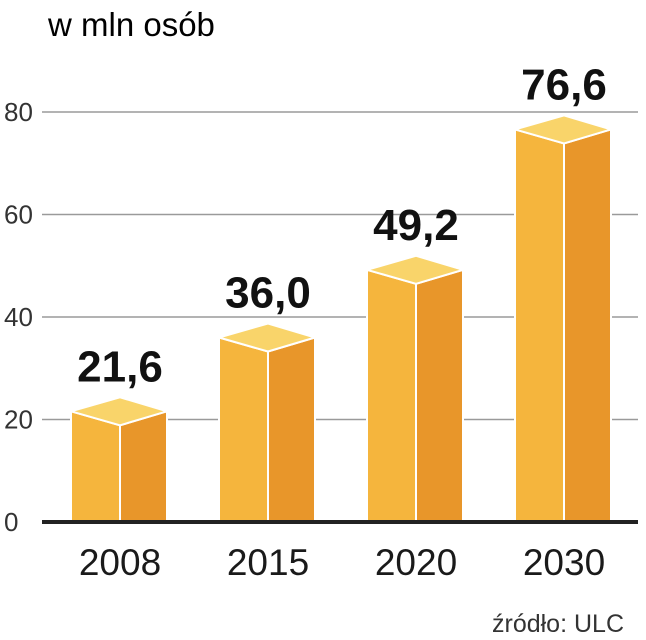 This screenshot has height=640, width=646. I want to click on x-axis-ticks: 2008 2015 2020 2030, so click(342, 562).